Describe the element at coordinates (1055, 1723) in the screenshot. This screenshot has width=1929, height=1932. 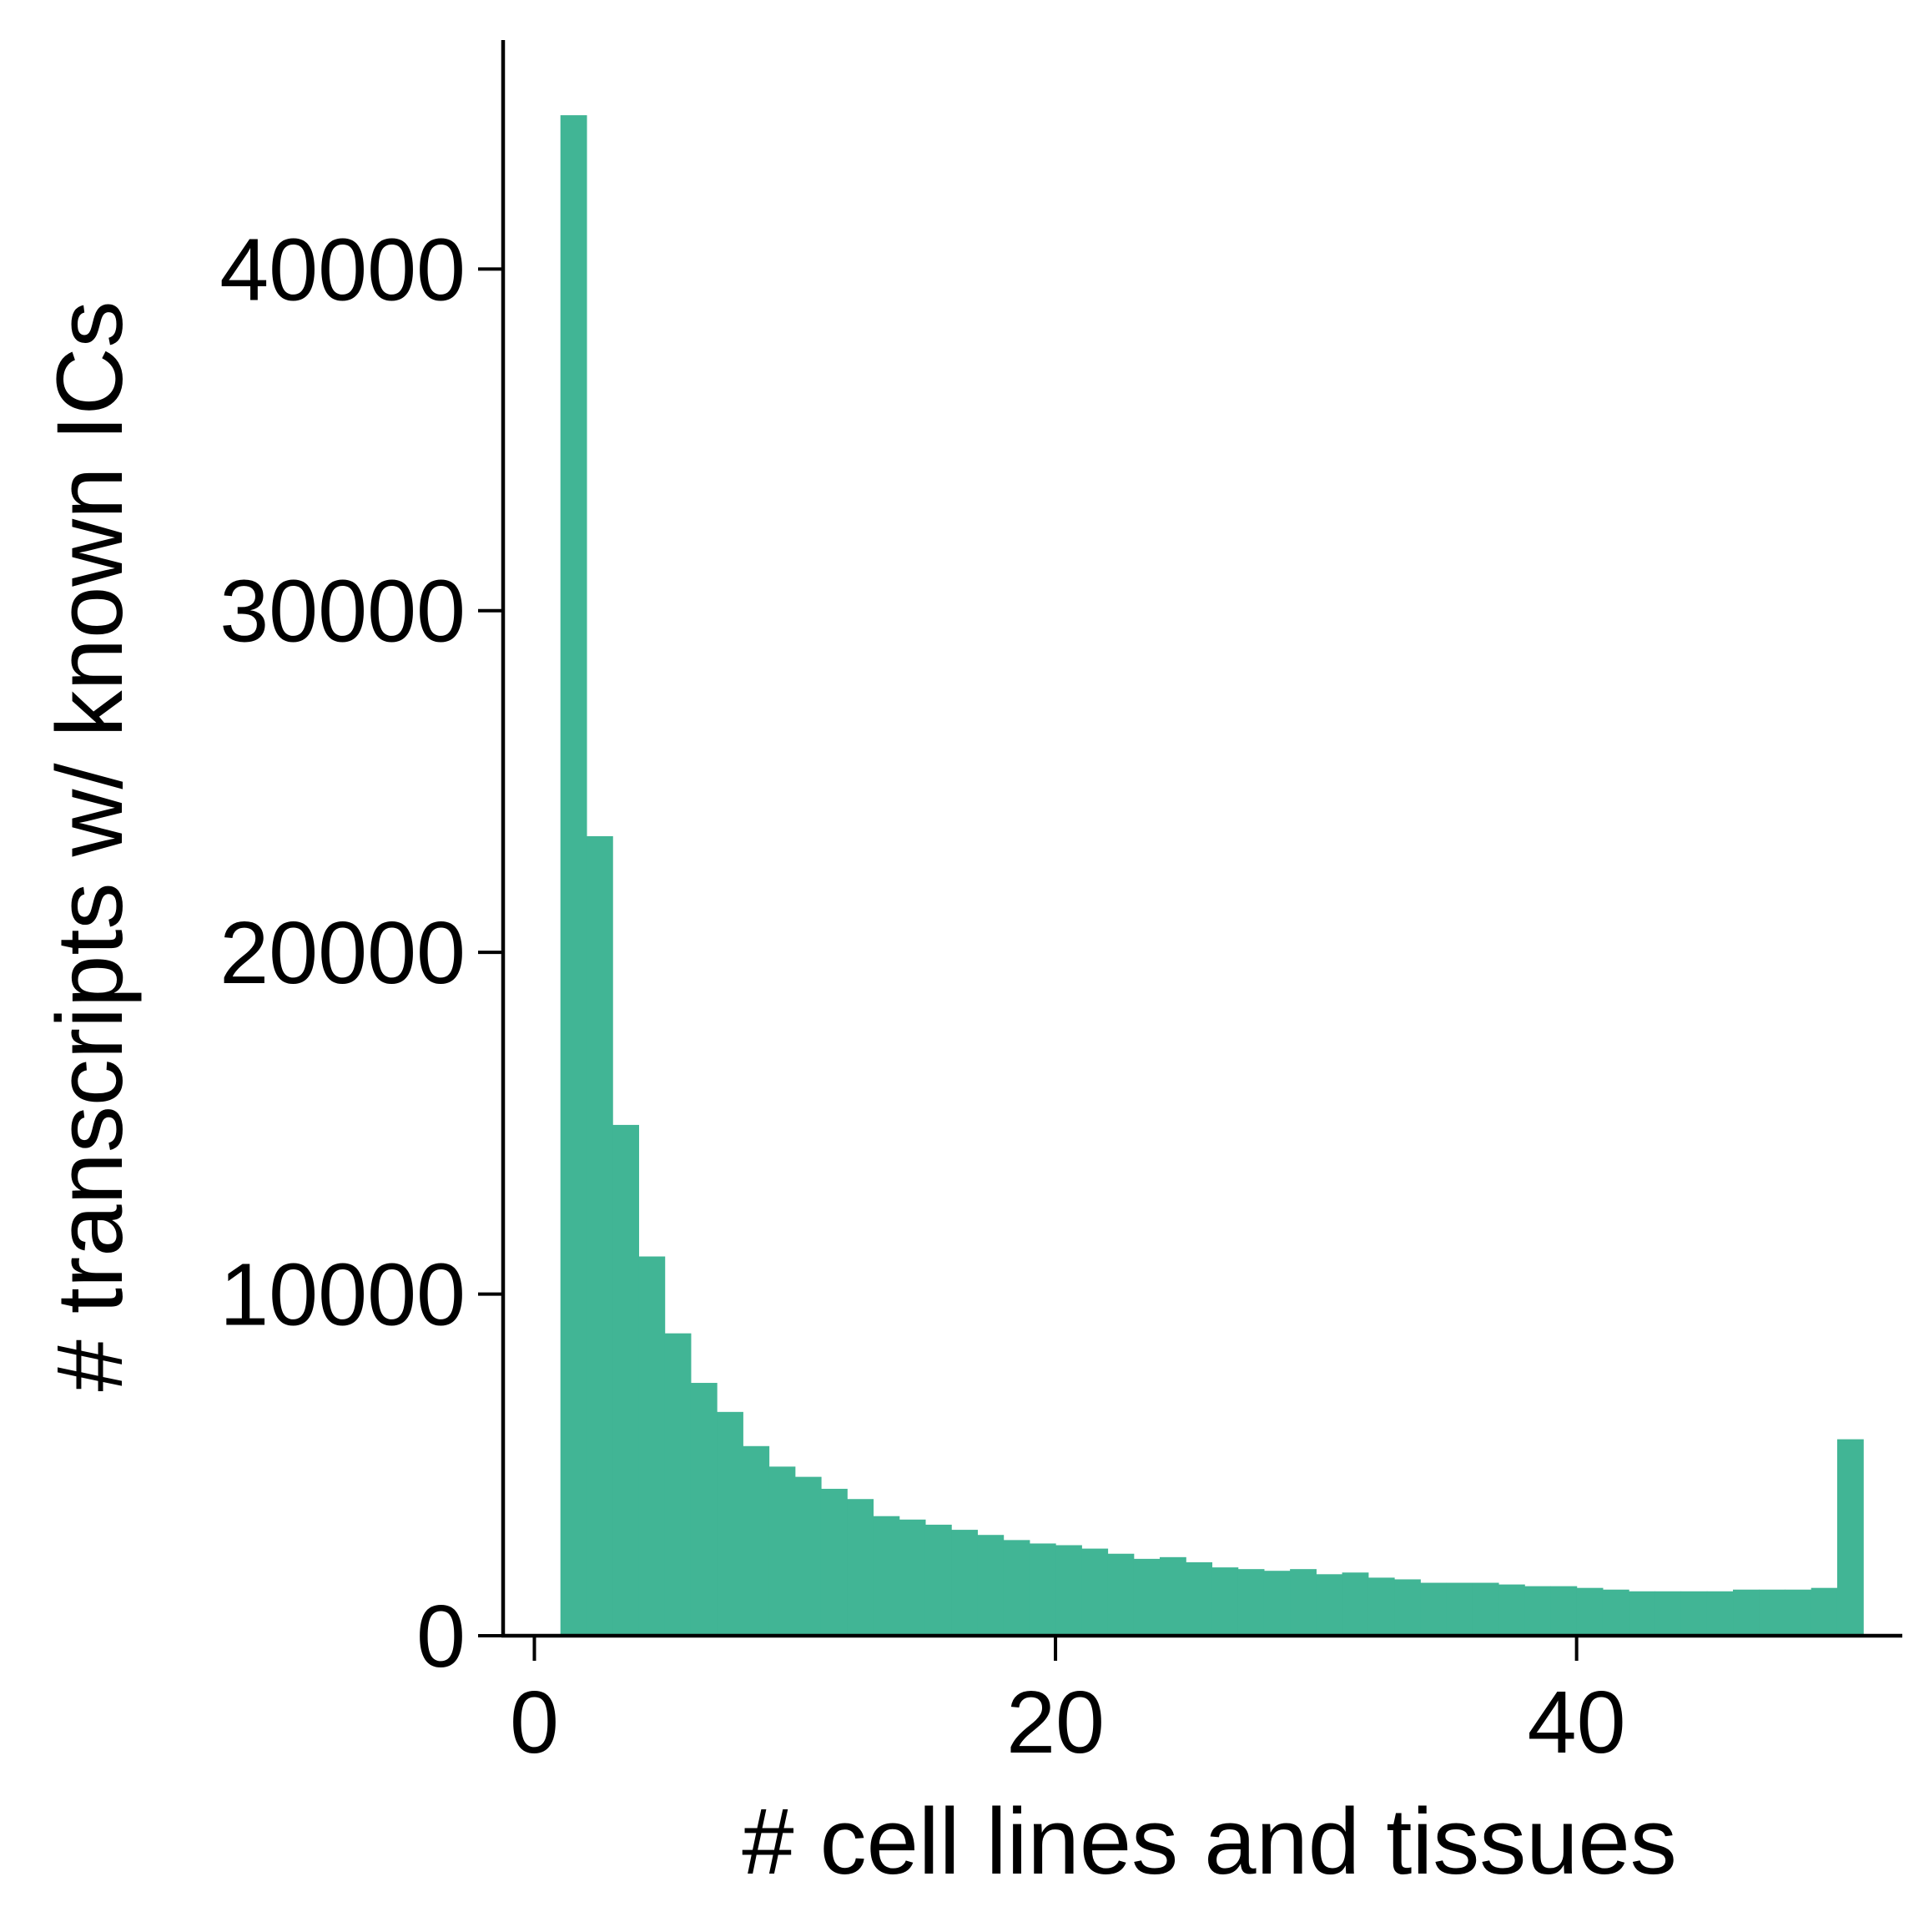
I see `x-tick-label: 20` at that location.